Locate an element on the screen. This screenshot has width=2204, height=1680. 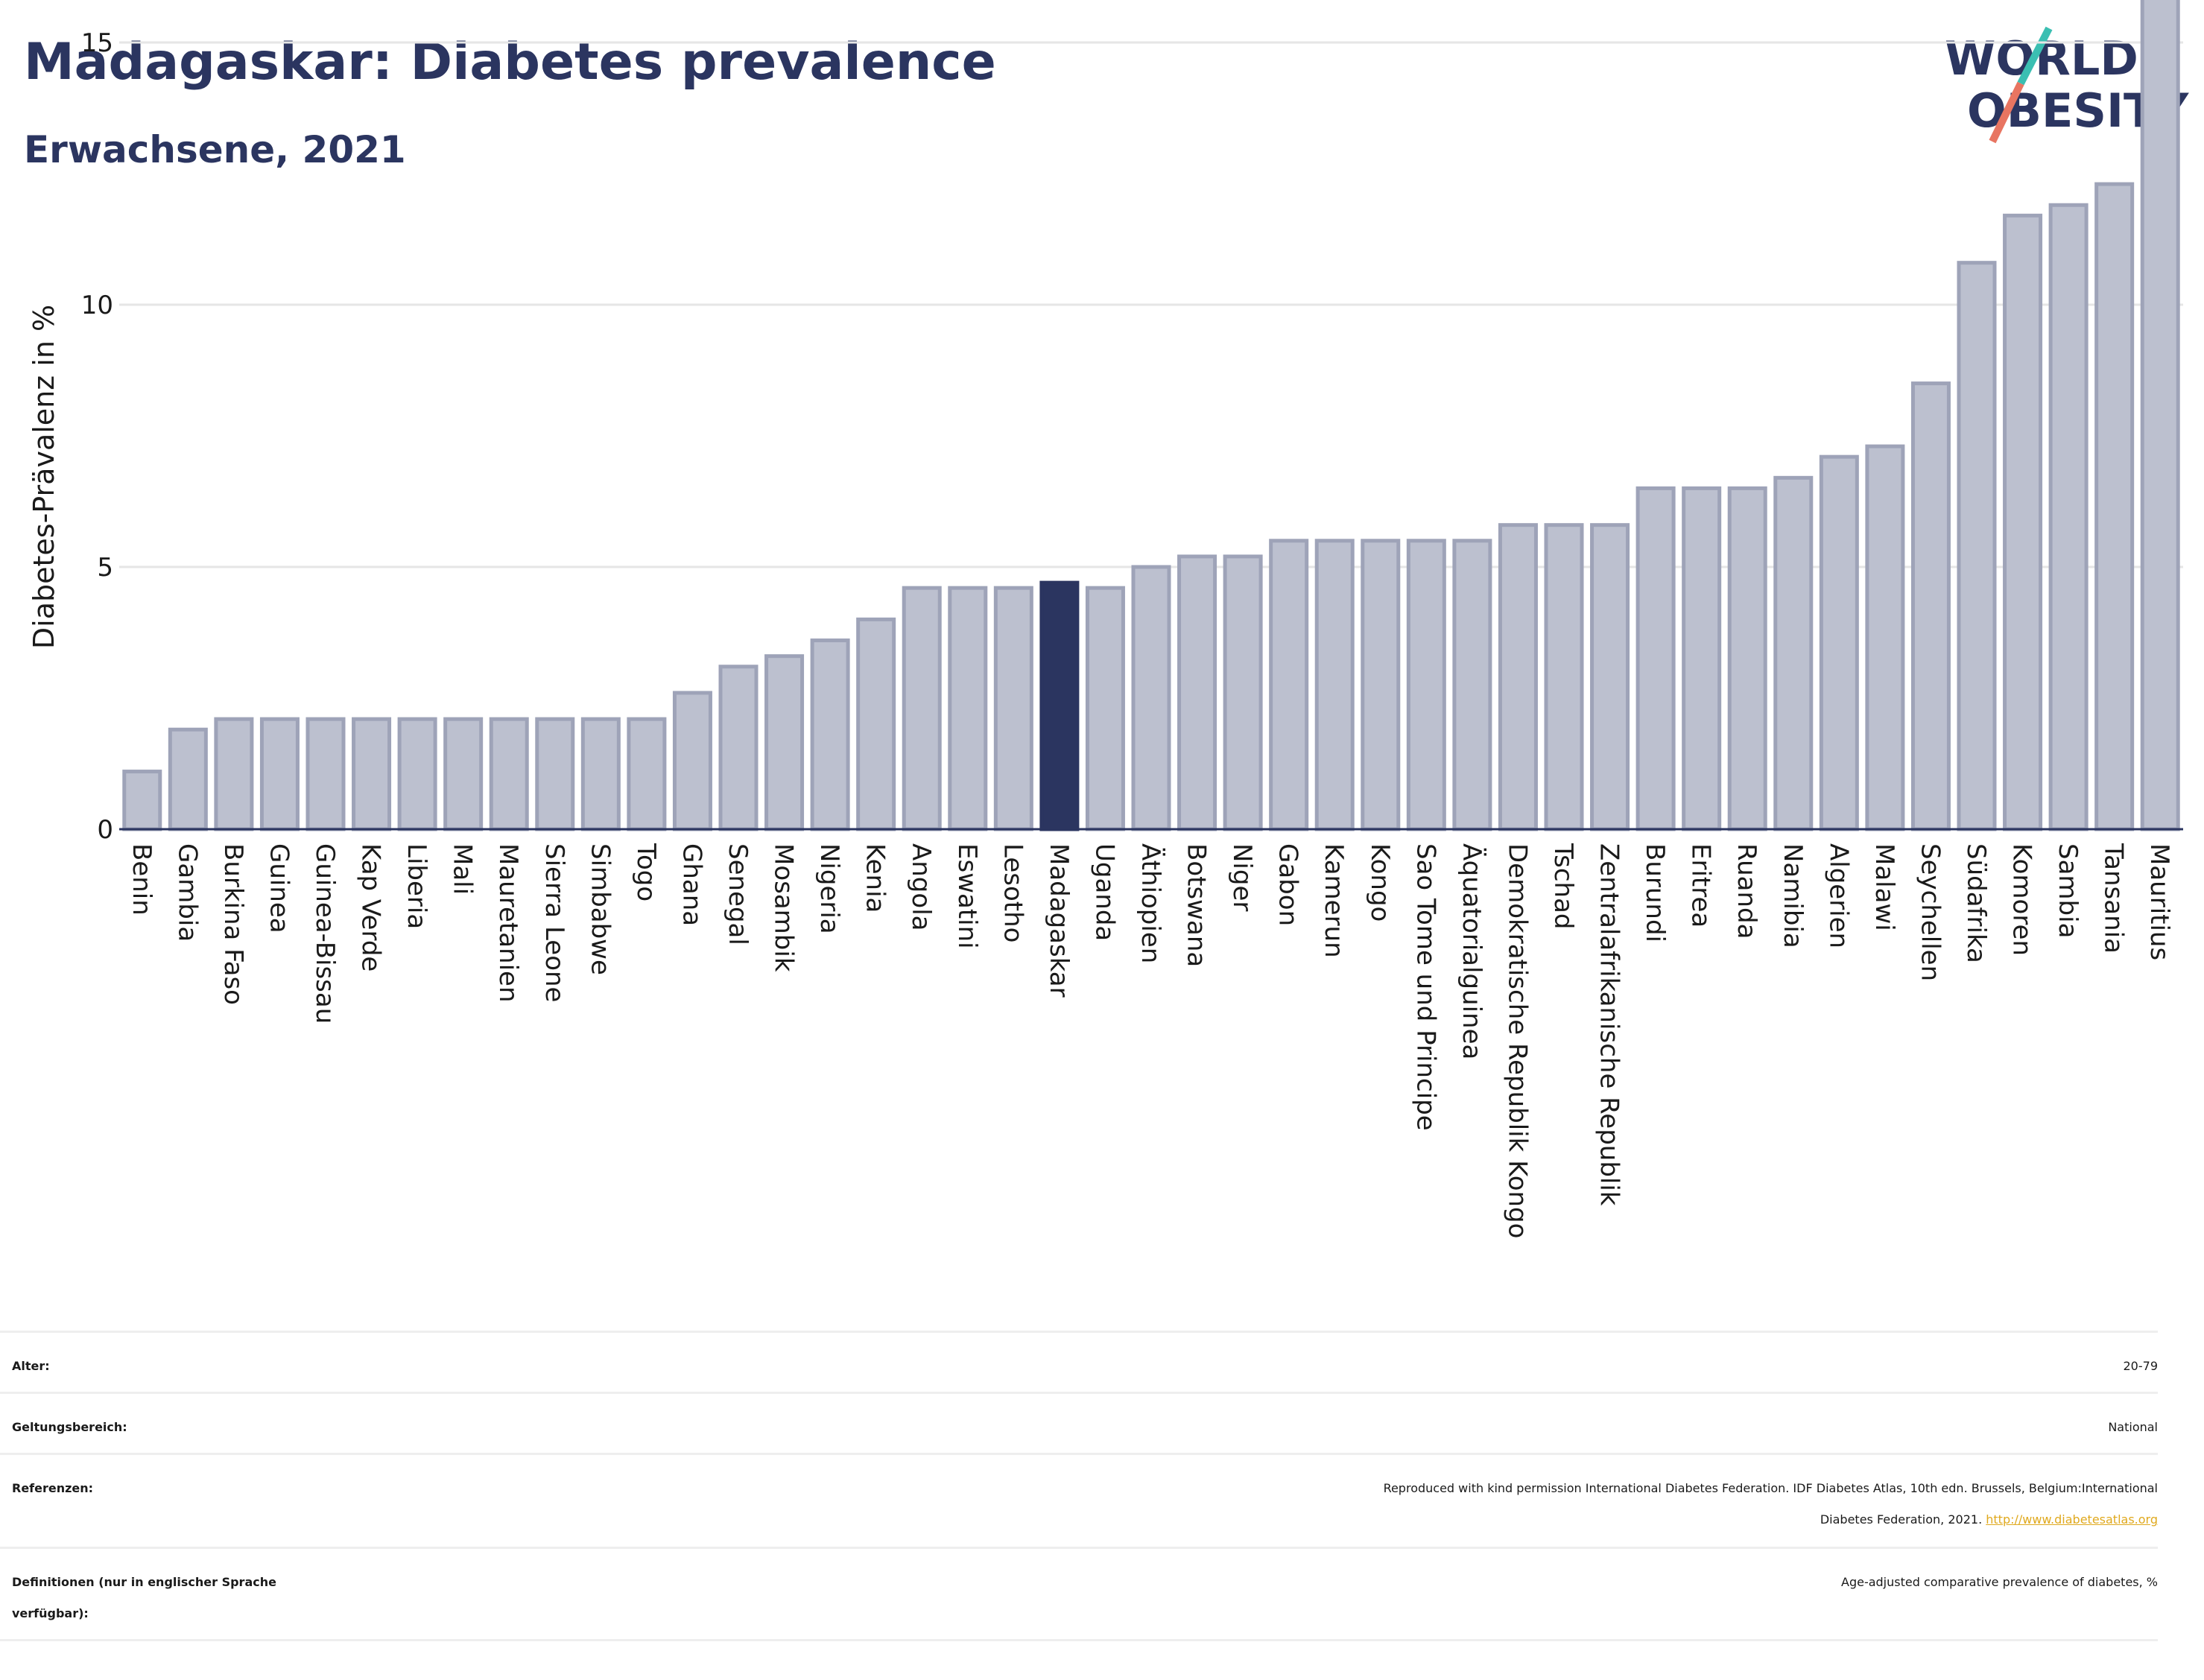
x-tick-label: Burundi is located at coordinates (1655, 892).